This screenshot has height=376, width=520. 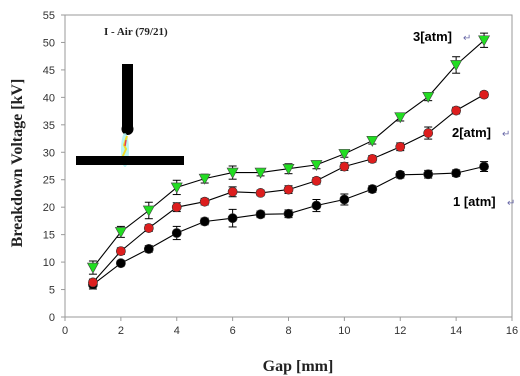 What do you see at coordinates (49, 263) in the screenshot?
I see `y-tick-label: 10` at bounding box center [49, 263].